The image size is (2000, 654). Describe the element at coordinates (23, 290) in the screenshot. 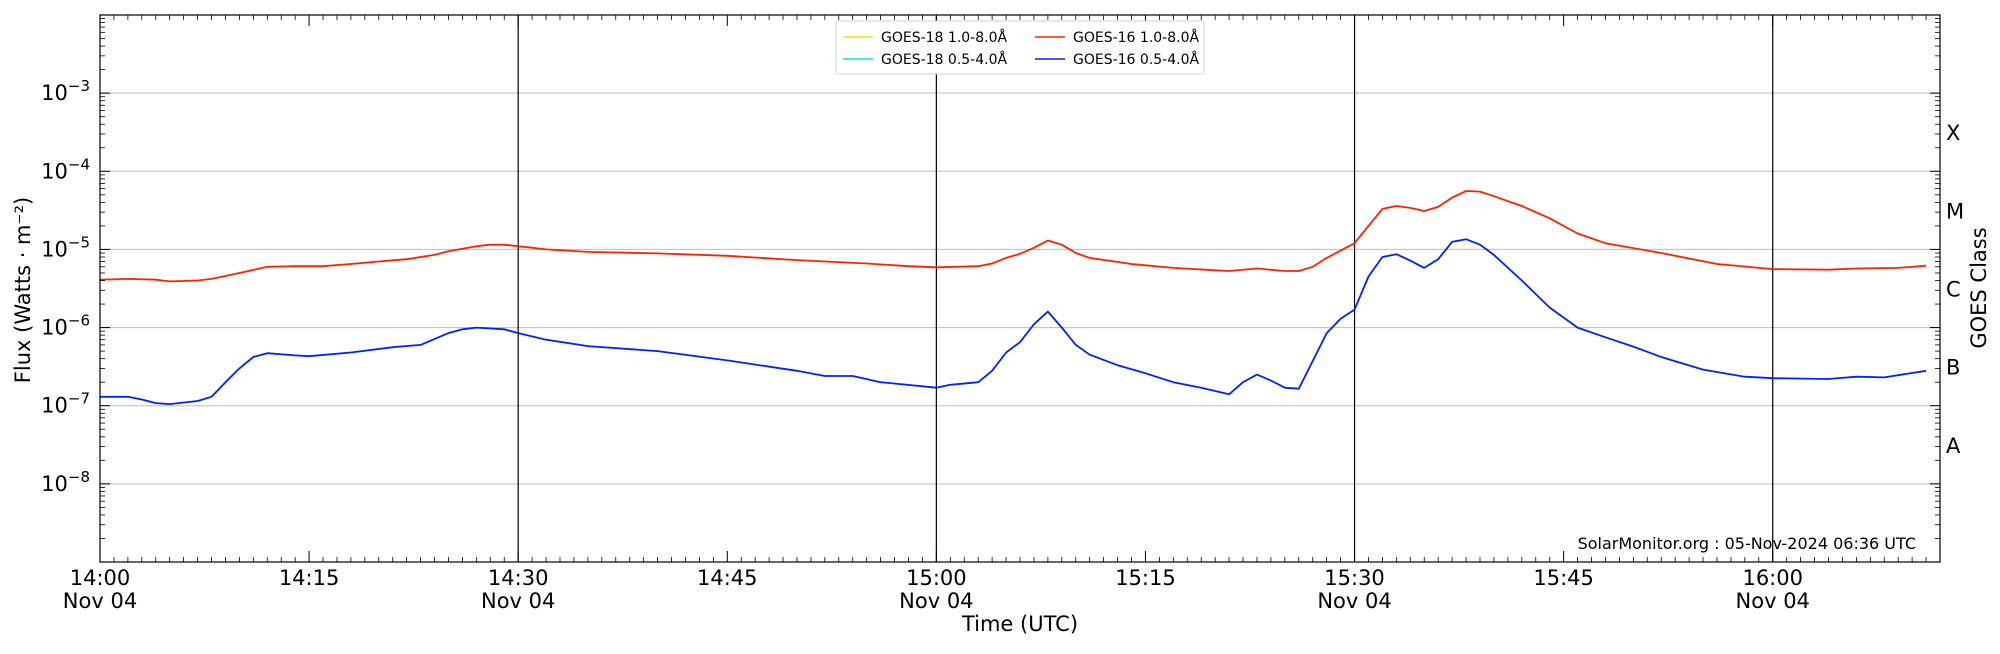

I see `y-axis-label: Flux (Watts · m⁻²)` at that location.